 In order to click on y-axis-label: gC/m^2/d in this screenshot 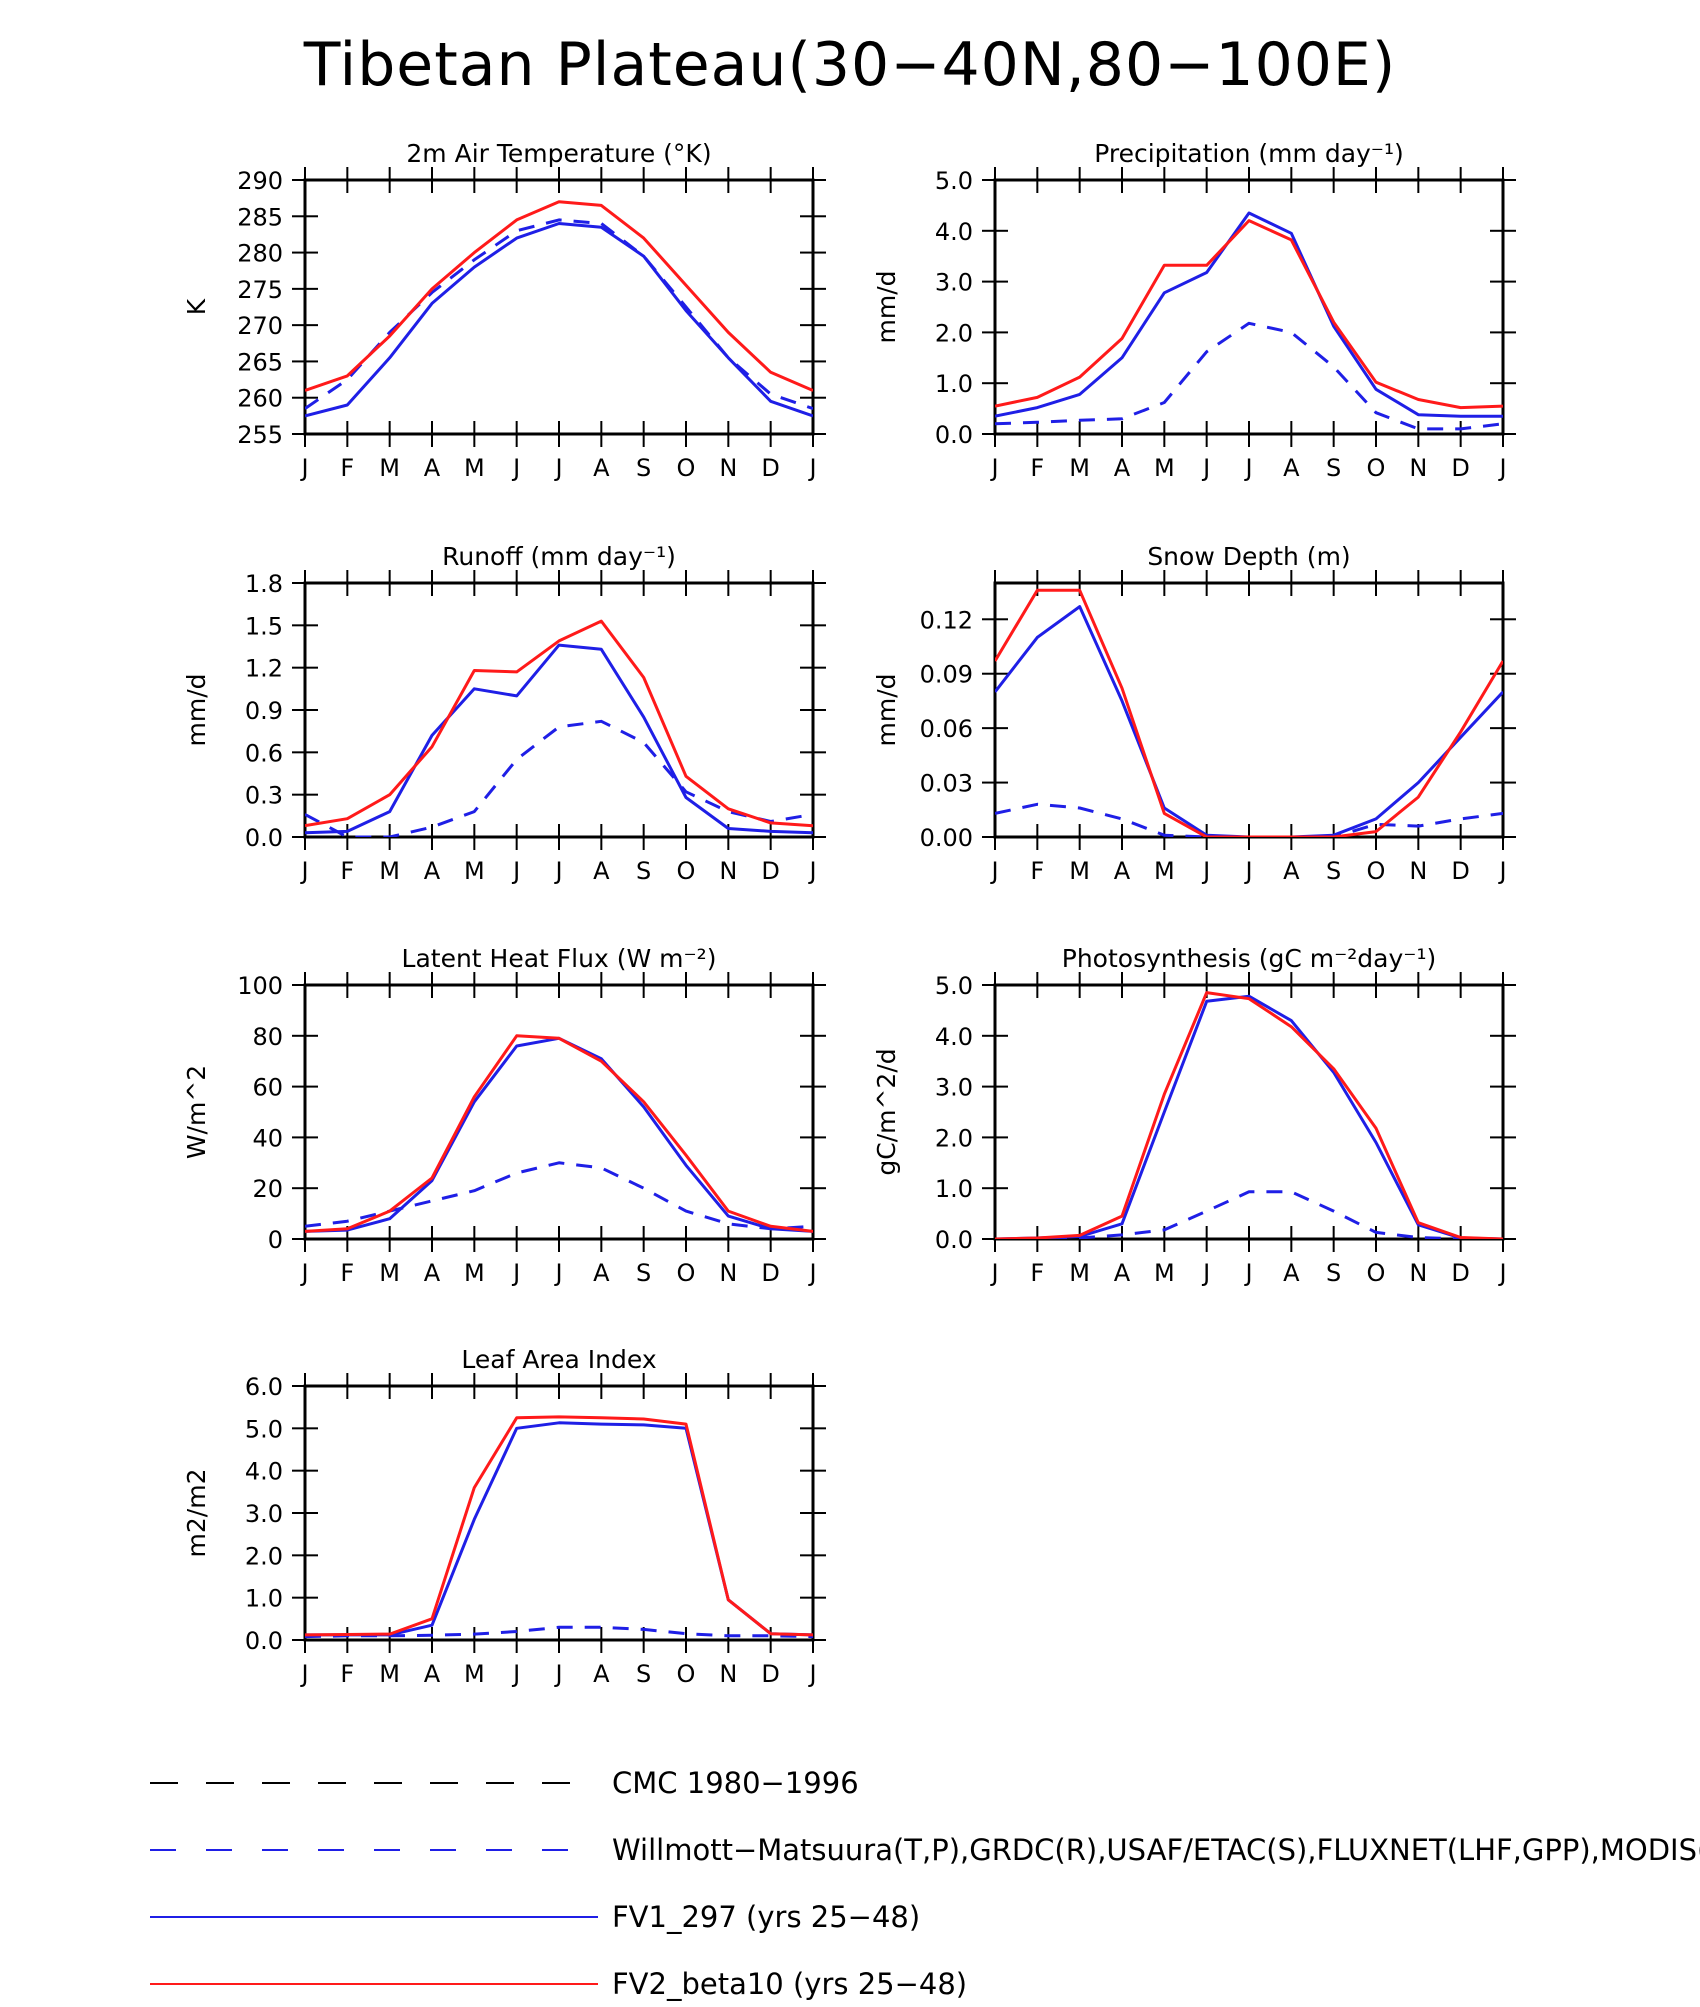, I will do `click(886, 1111)`.